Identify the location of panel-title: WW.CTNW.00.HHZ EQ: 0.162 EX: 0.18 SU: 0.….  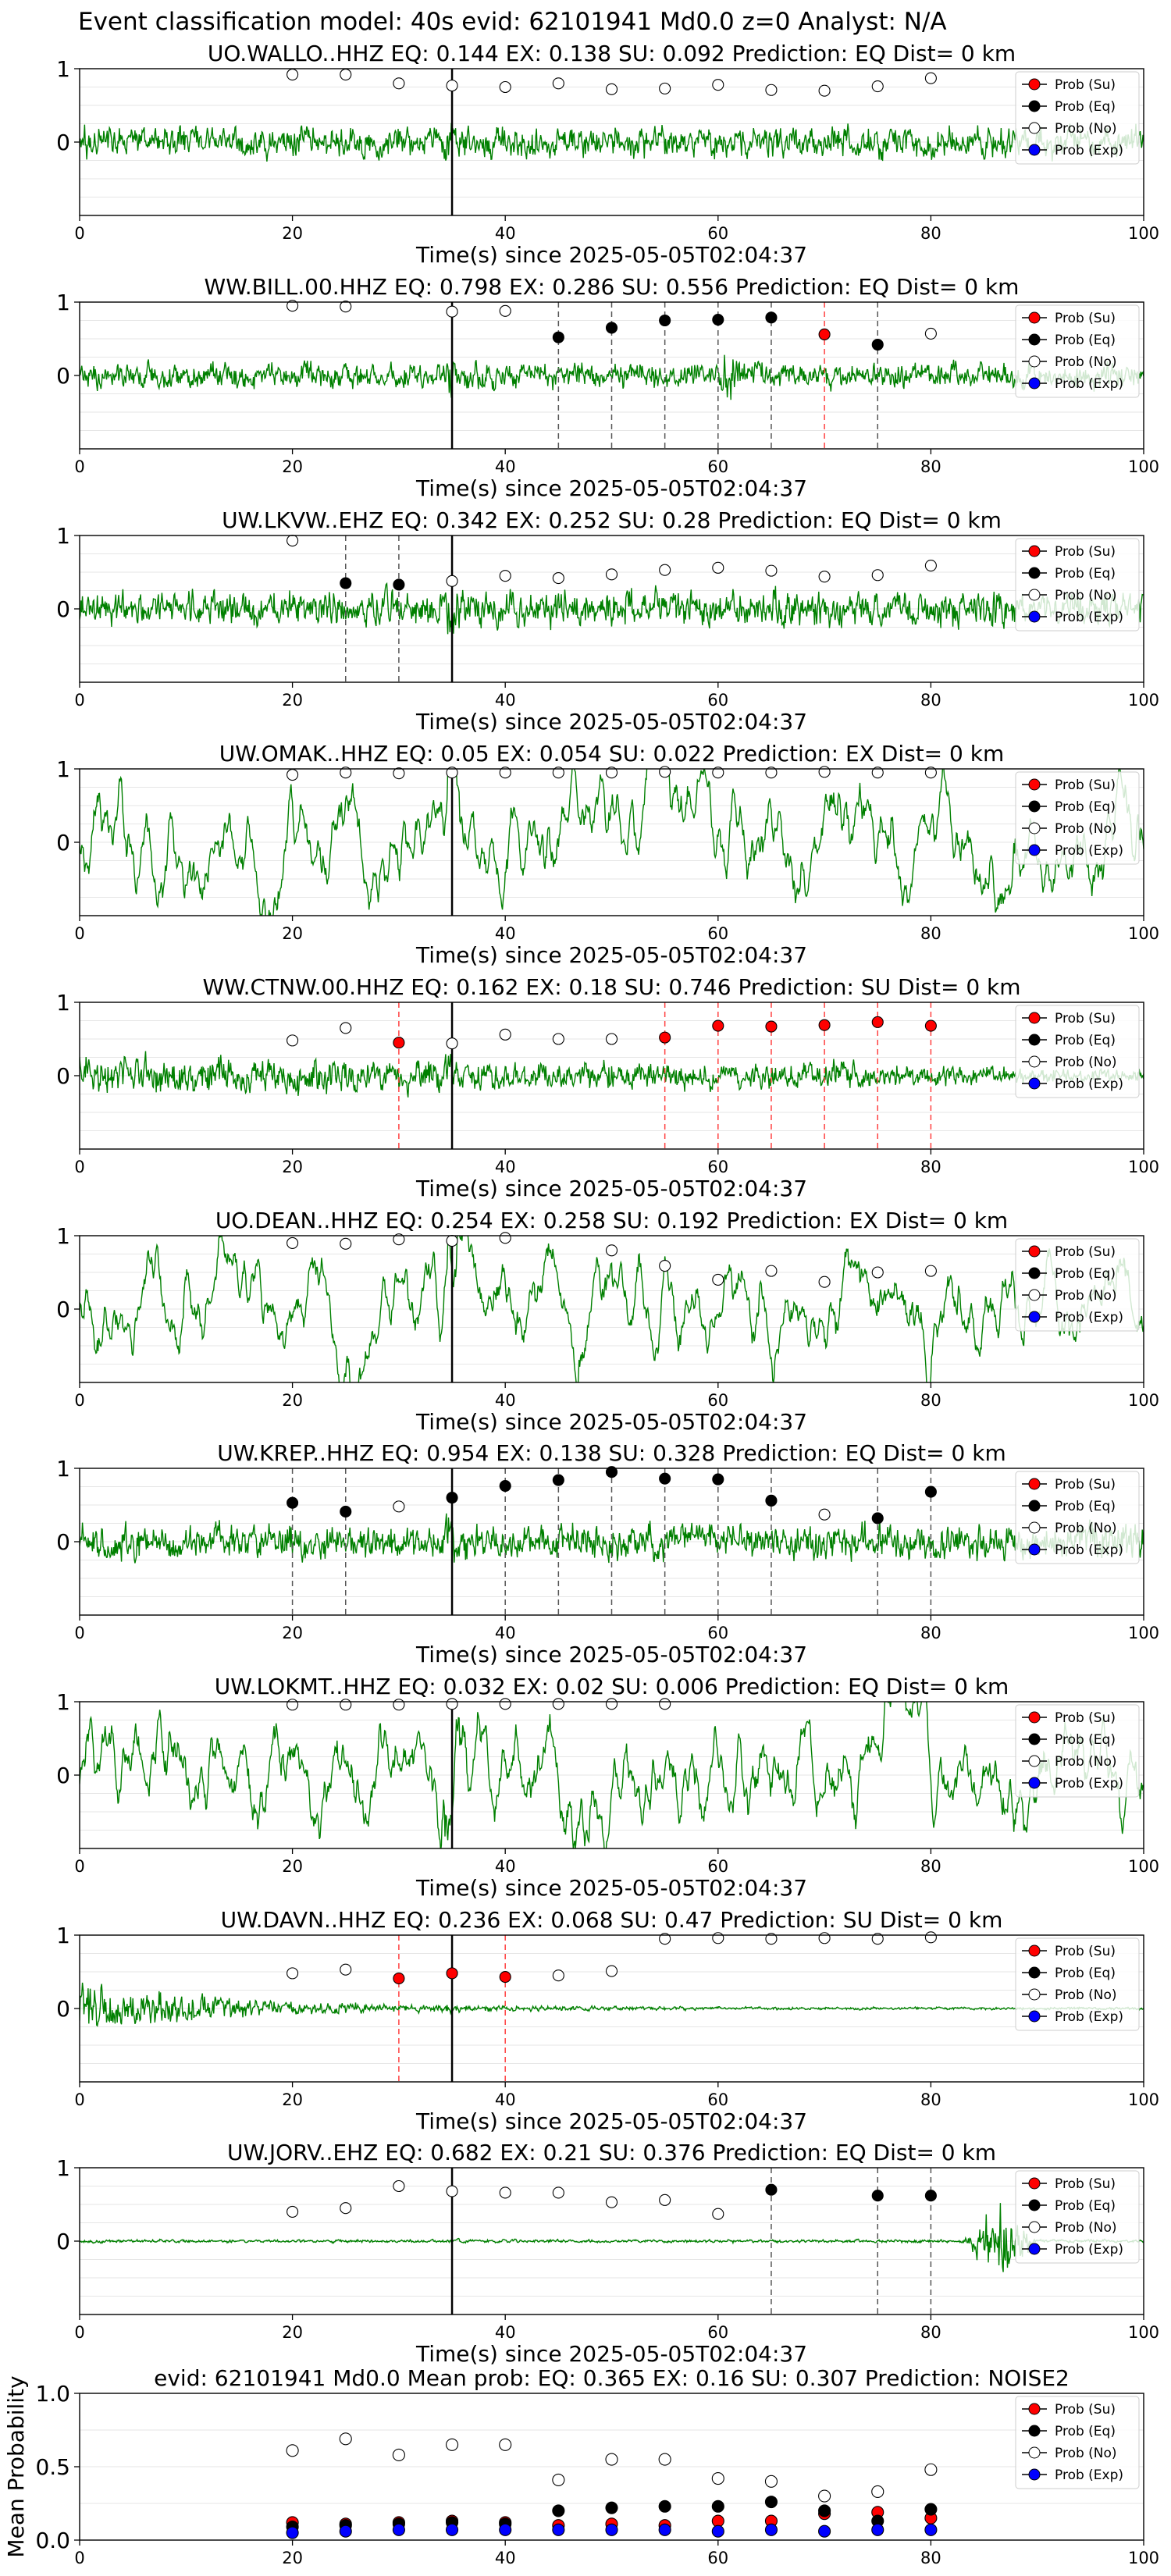
(611, 987).